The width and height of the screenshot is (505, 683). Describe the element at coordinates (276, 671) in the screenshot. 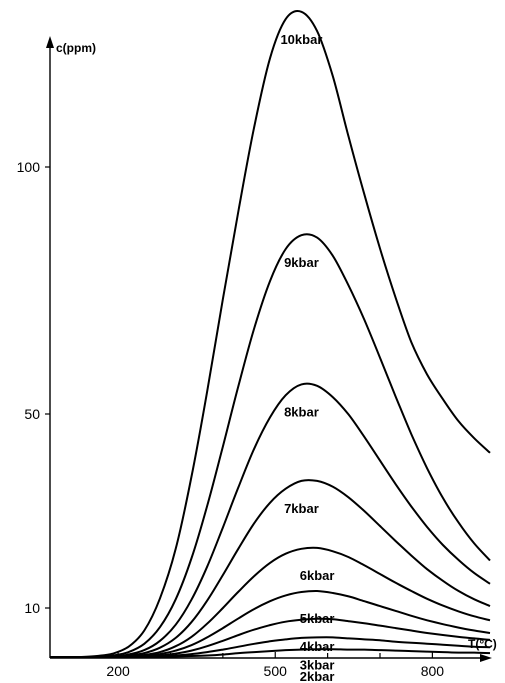

I see `x-tick-label: 500` at that location.